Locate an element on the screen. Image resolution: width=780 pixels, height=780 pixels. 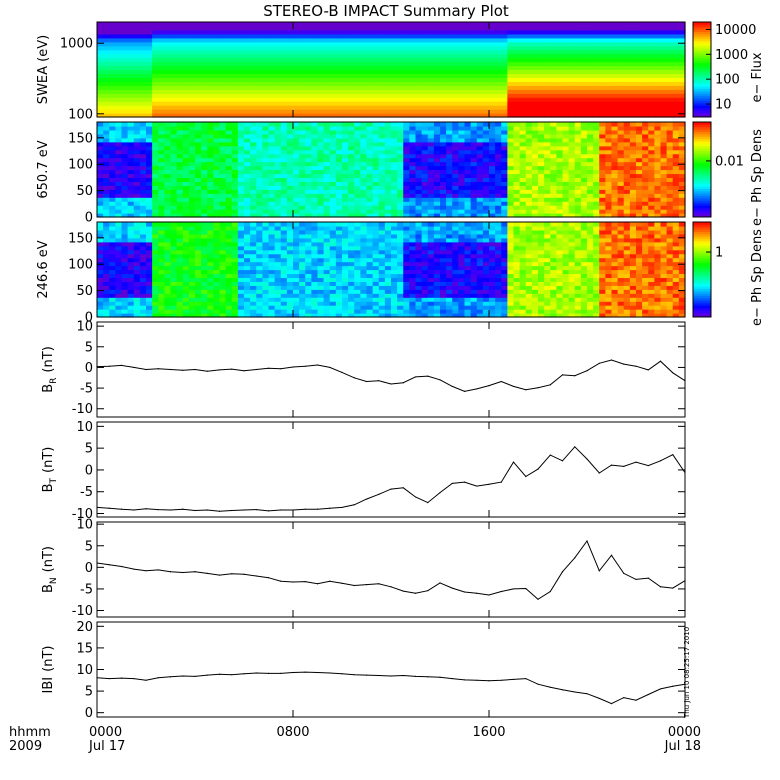
colorbar-tick-label: 0.01 is located at coordinates (729, 161).